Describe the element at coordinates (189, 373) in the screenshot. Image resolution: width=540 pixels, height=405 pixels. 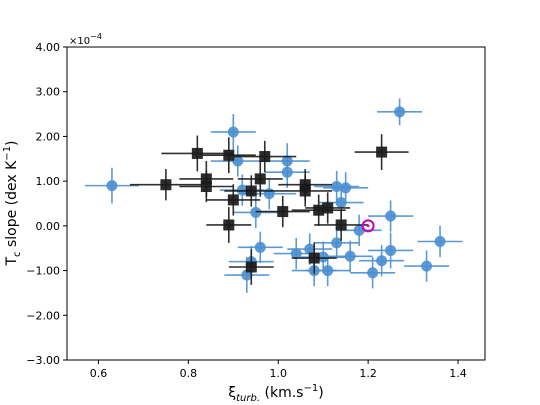
I see `x-tick-label: 0.8` at that location.